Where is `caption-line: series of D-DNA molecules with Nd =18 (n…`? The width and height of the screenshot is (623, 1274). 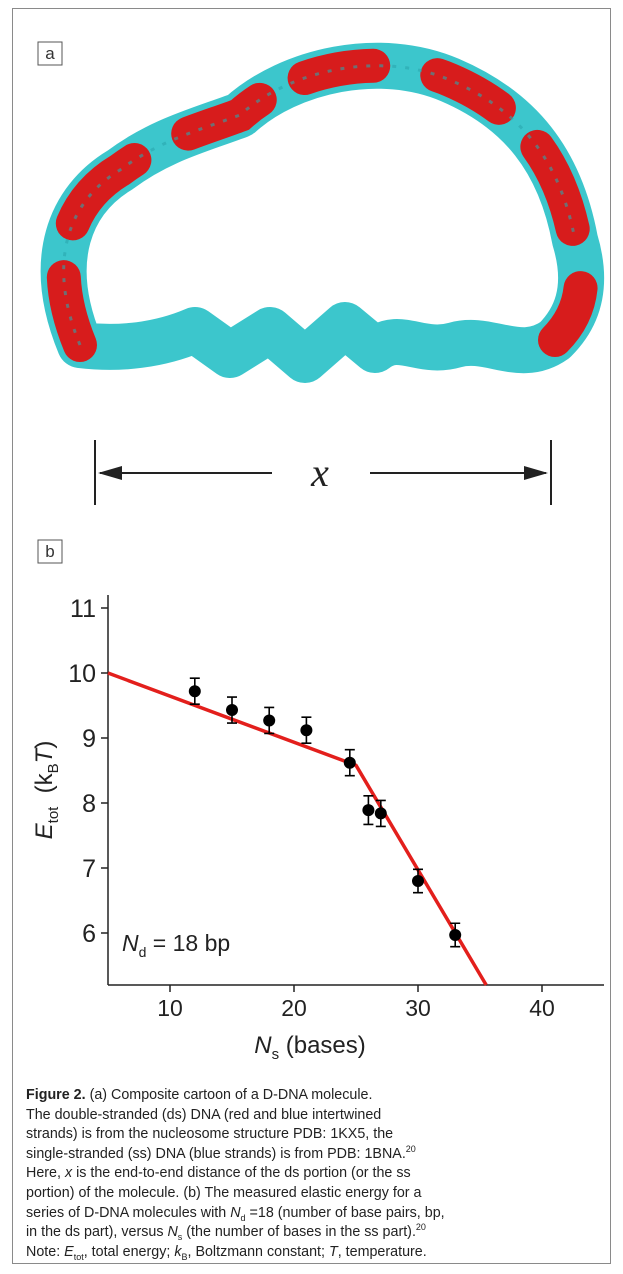
caption-line: series of D-DNA molecules with Nd =18 (n… is located at coordinates (318, 1214).